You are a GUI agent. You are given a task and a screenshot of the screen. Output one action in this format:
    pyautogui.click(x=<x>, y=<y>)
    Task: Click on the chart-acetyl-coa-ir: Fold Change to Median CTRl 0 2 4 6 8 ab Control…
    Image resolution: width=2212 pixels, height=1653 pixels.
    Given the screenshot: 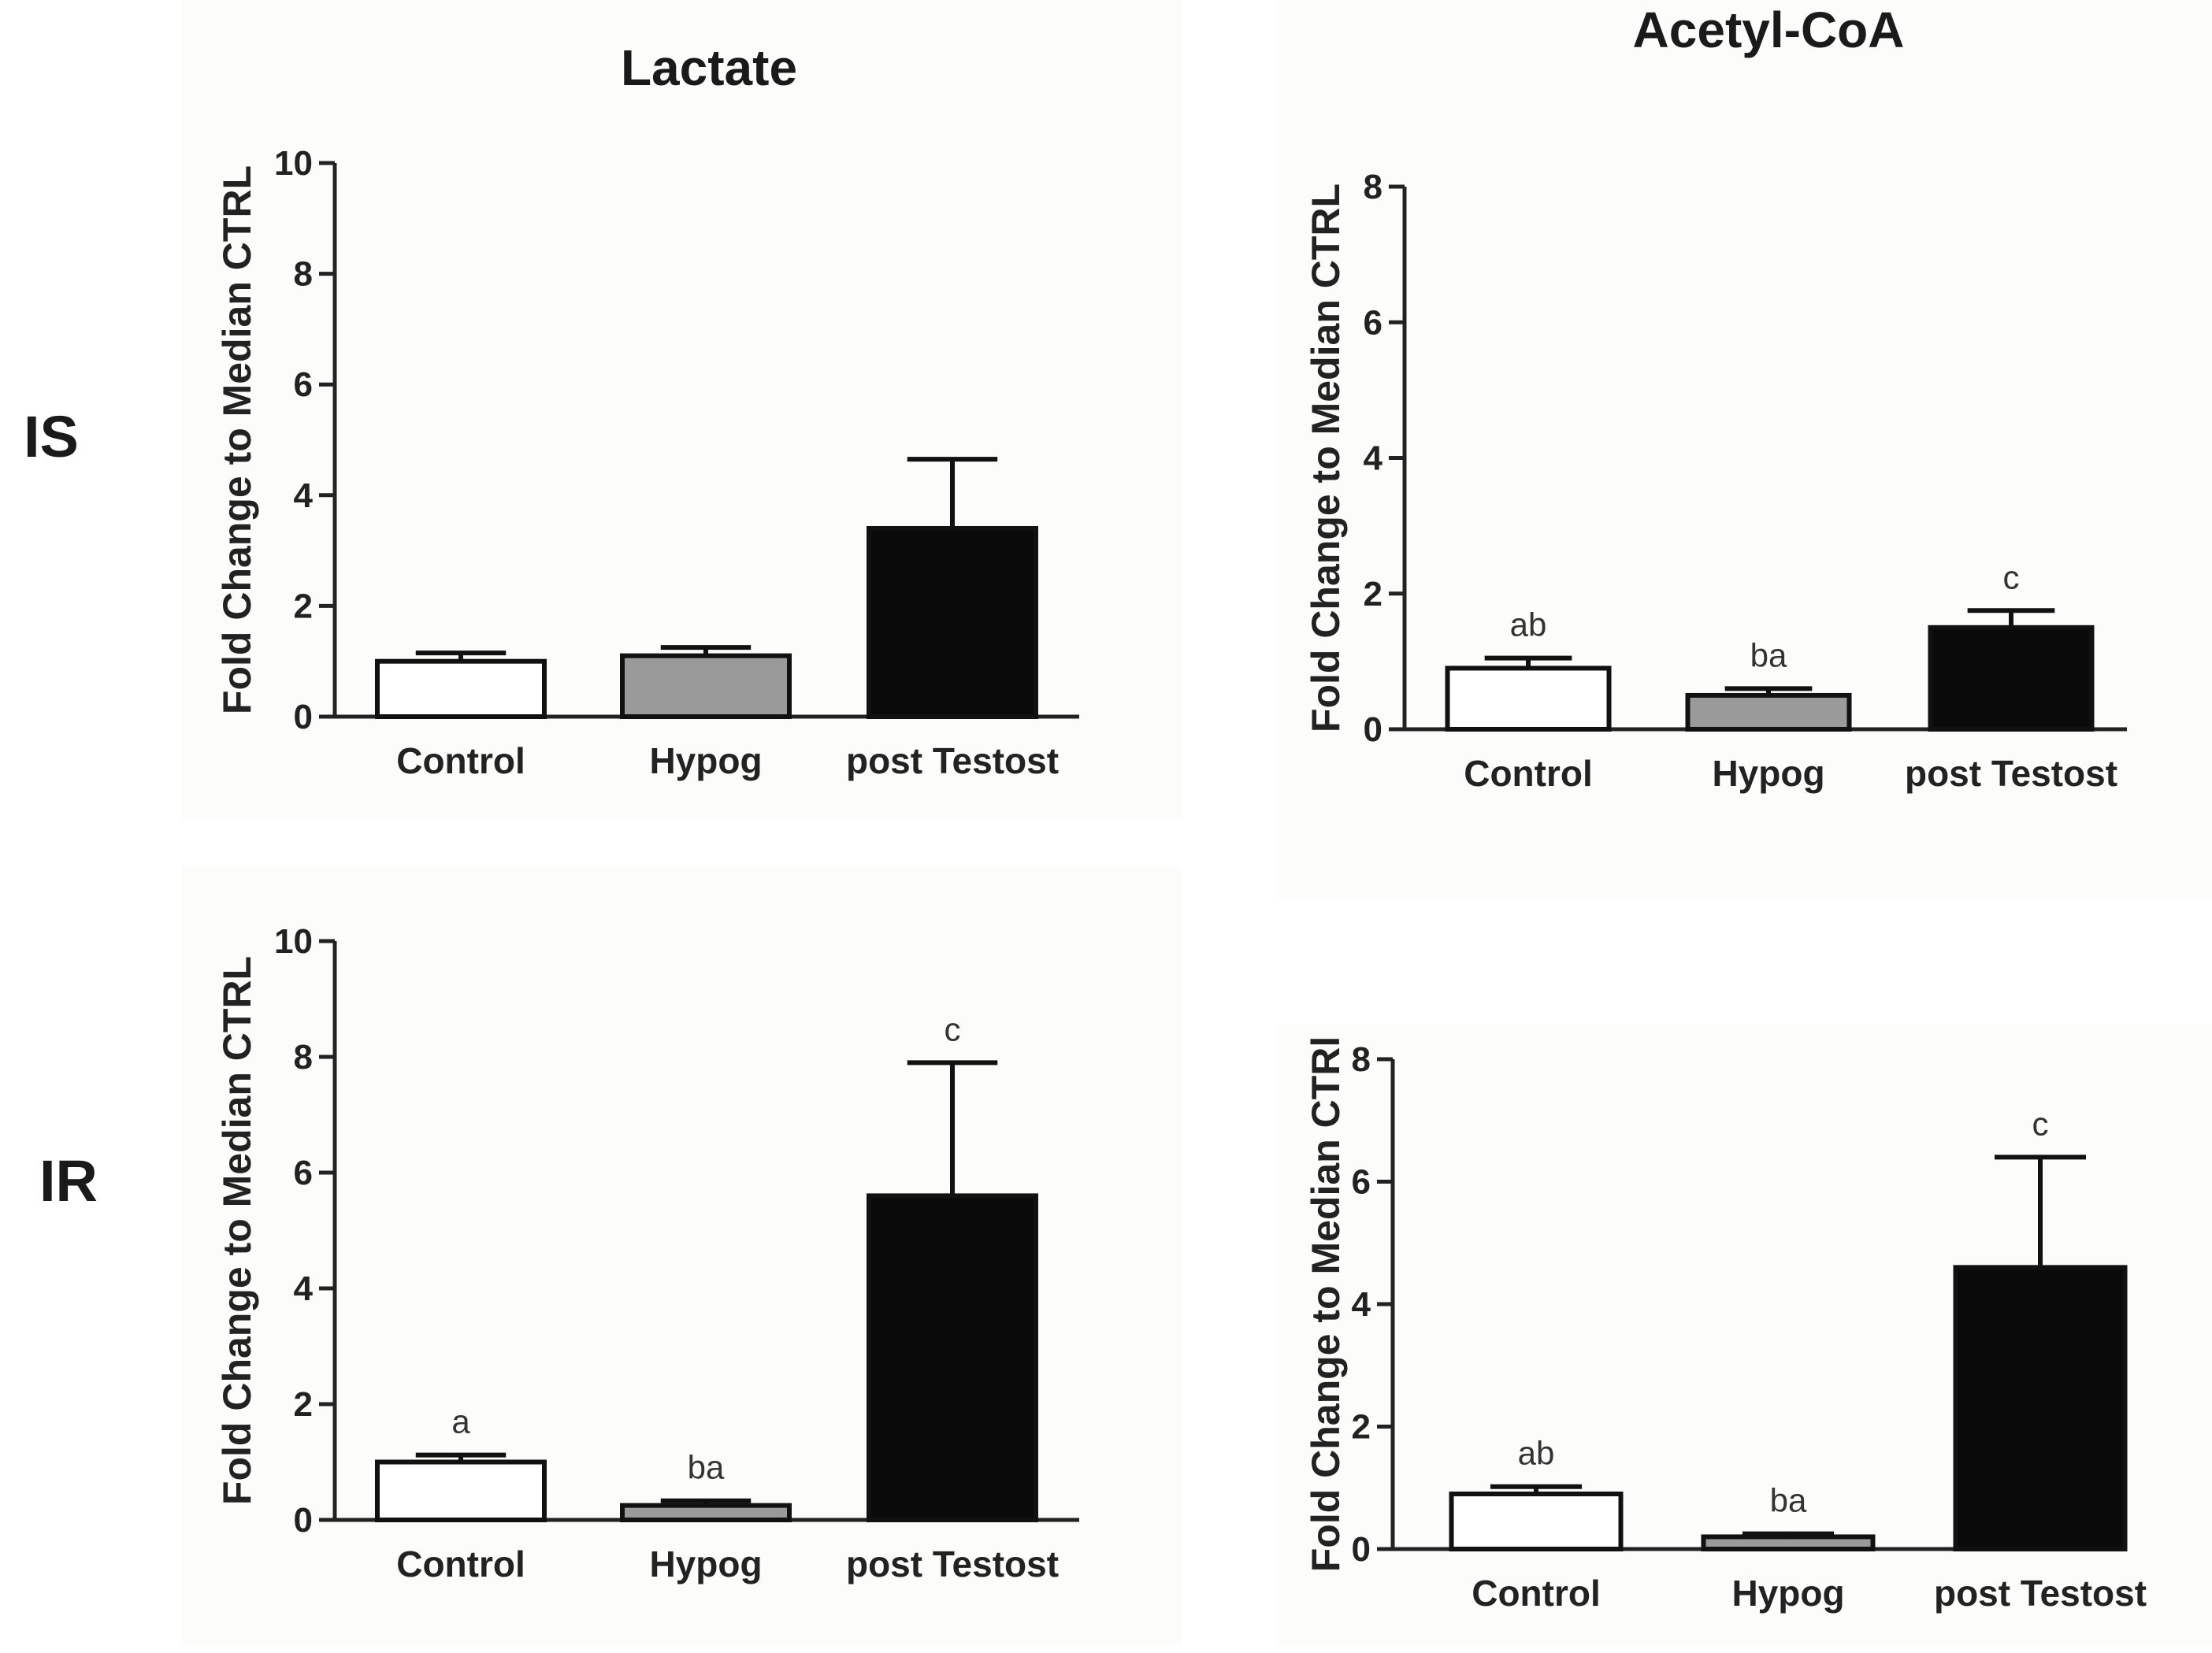 What is the action you would take?
    pyautogui.click(x=1725, y=1325)
    